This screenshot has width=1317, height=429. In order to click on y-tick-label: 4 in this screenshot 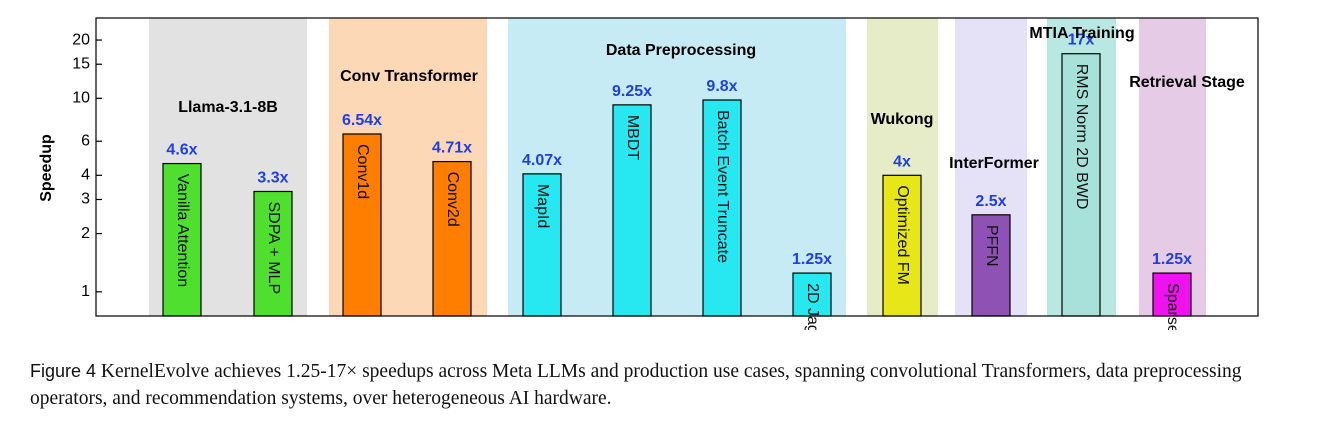, I will do `click(85, 175)`.